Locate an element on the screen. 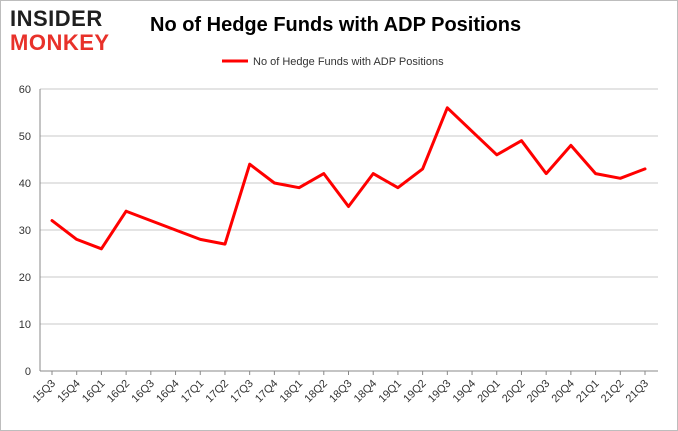 The width and height of the screenshot is (678, 431). y-tick-label: 50 is located at coordinates (25, 137).